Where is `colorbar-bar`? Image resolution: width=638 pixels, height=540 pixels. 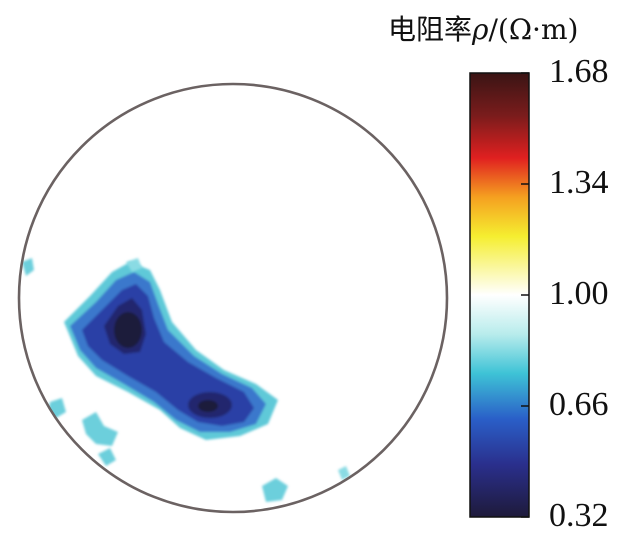
colorbar-bar is located at coordinates (499, 295).